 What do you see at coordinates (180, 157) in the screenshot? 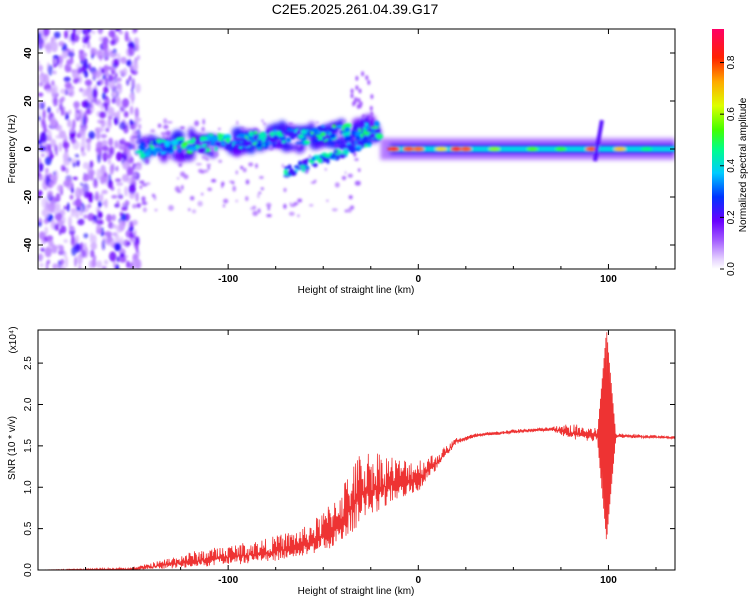
I see `band-halo` at bounding box center [180, 157].